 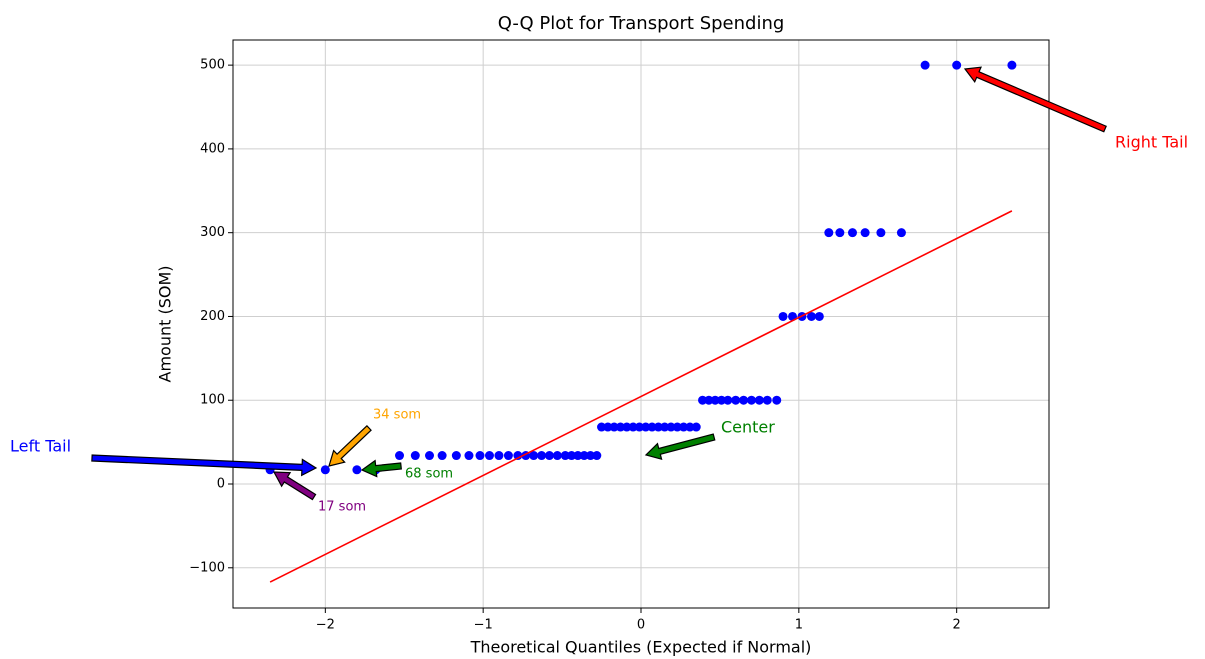 I want to click on y-tick-label: 0, so click(x=221, y=484).